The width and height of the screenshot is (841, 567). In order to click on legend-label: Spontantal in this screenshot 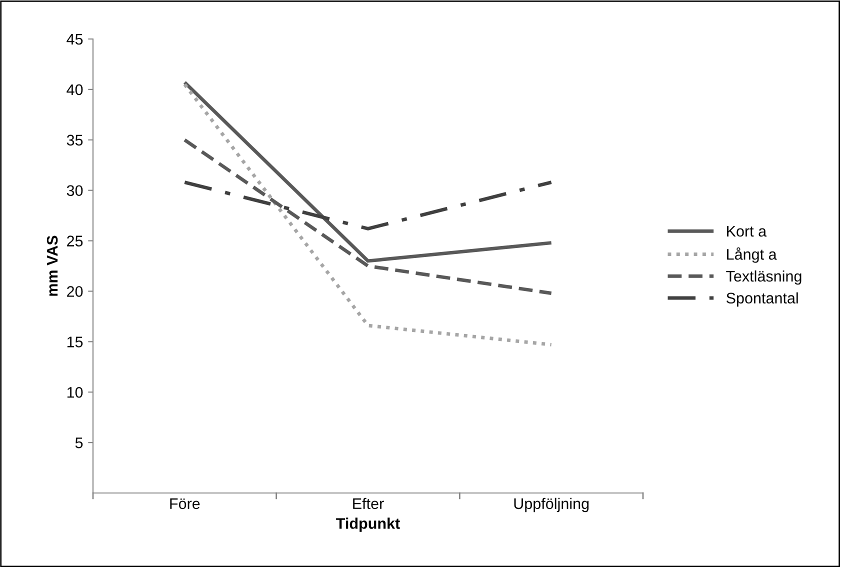, I will do `click(762, 299)`.